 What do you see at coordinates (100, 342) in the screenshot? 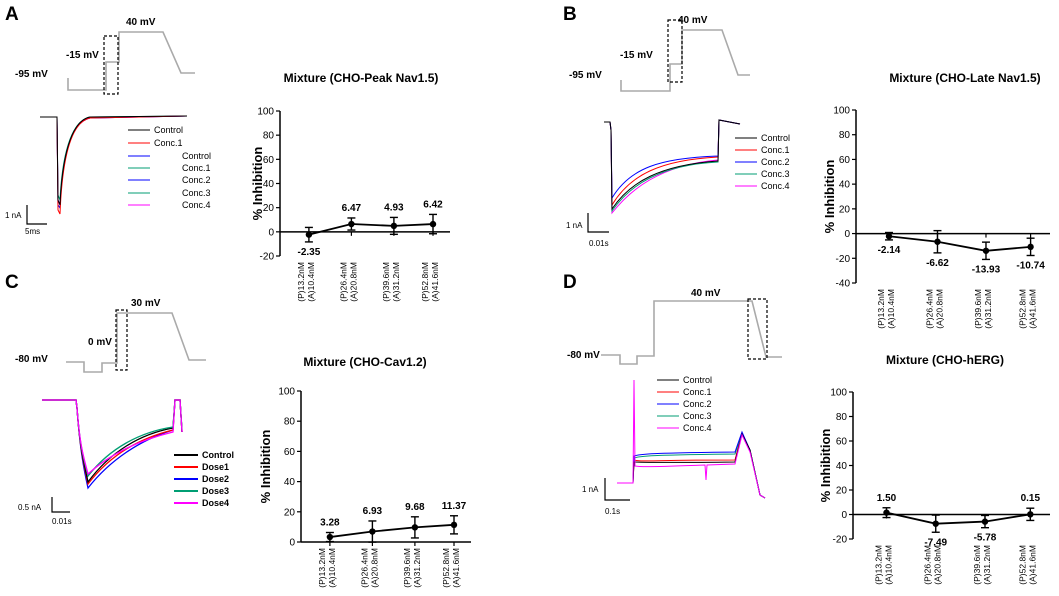
I see `step-voltage-label: 0 mV` at bounding box center [100, 342].